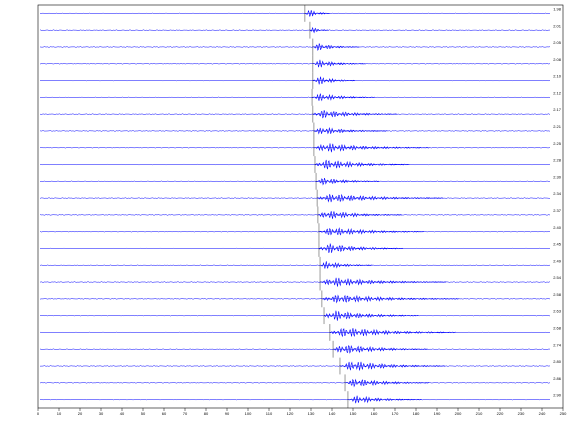 This screenshot has width=580, height=440. What do you see at coordinates (557, 42) in the screenshot?
I see `trace-label: 2.05` at bounding box center [557, 42].